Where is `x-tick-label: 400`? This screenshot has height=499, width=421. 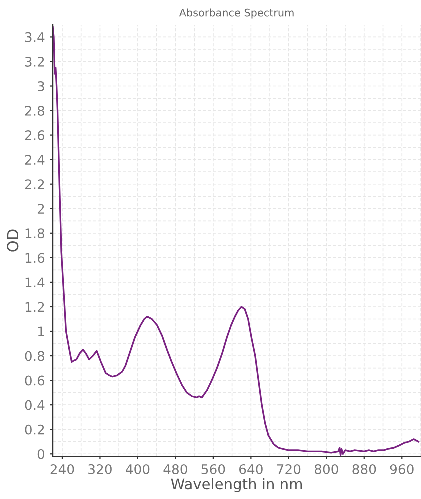 x-tick-label: 400 is located at coordinates (138, 469).